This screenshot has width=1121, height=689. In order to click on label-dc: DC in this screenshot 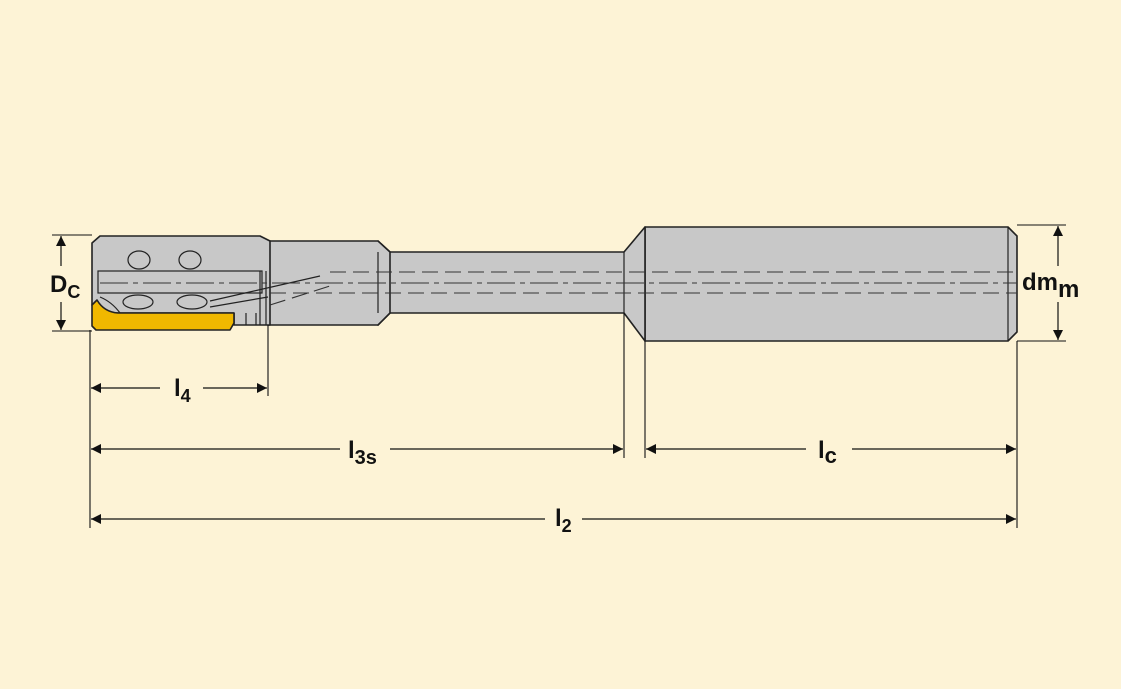, I will do `click(65, 286)`.